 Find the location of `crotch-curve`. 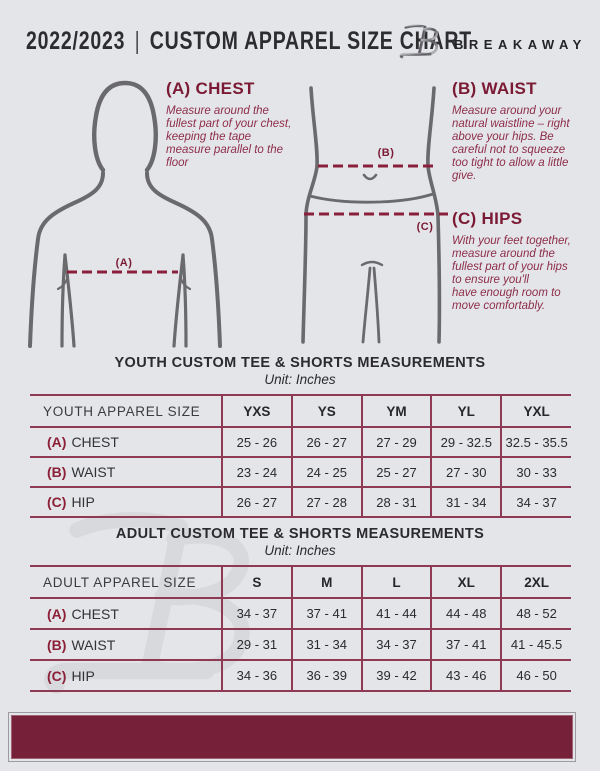

crotch-curve is located at coordinates (372, 263).